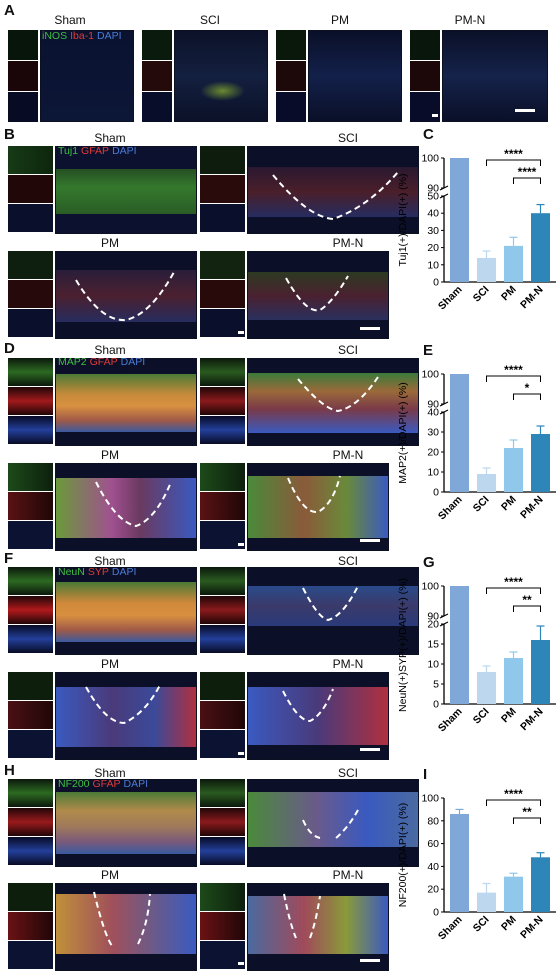 This screenshot has height=971, width=559. What do you see at coordinates (72, 362) in the screenshot?
I see `legend-map2: MAP2` at bounding box center [72, 362].